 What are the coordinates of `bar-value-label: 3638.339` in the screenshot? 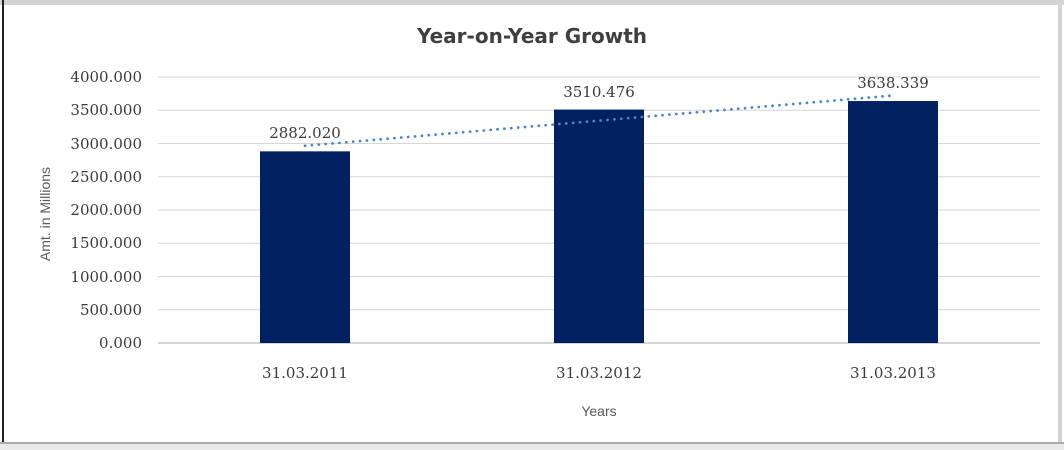 It's located at (893, 83).